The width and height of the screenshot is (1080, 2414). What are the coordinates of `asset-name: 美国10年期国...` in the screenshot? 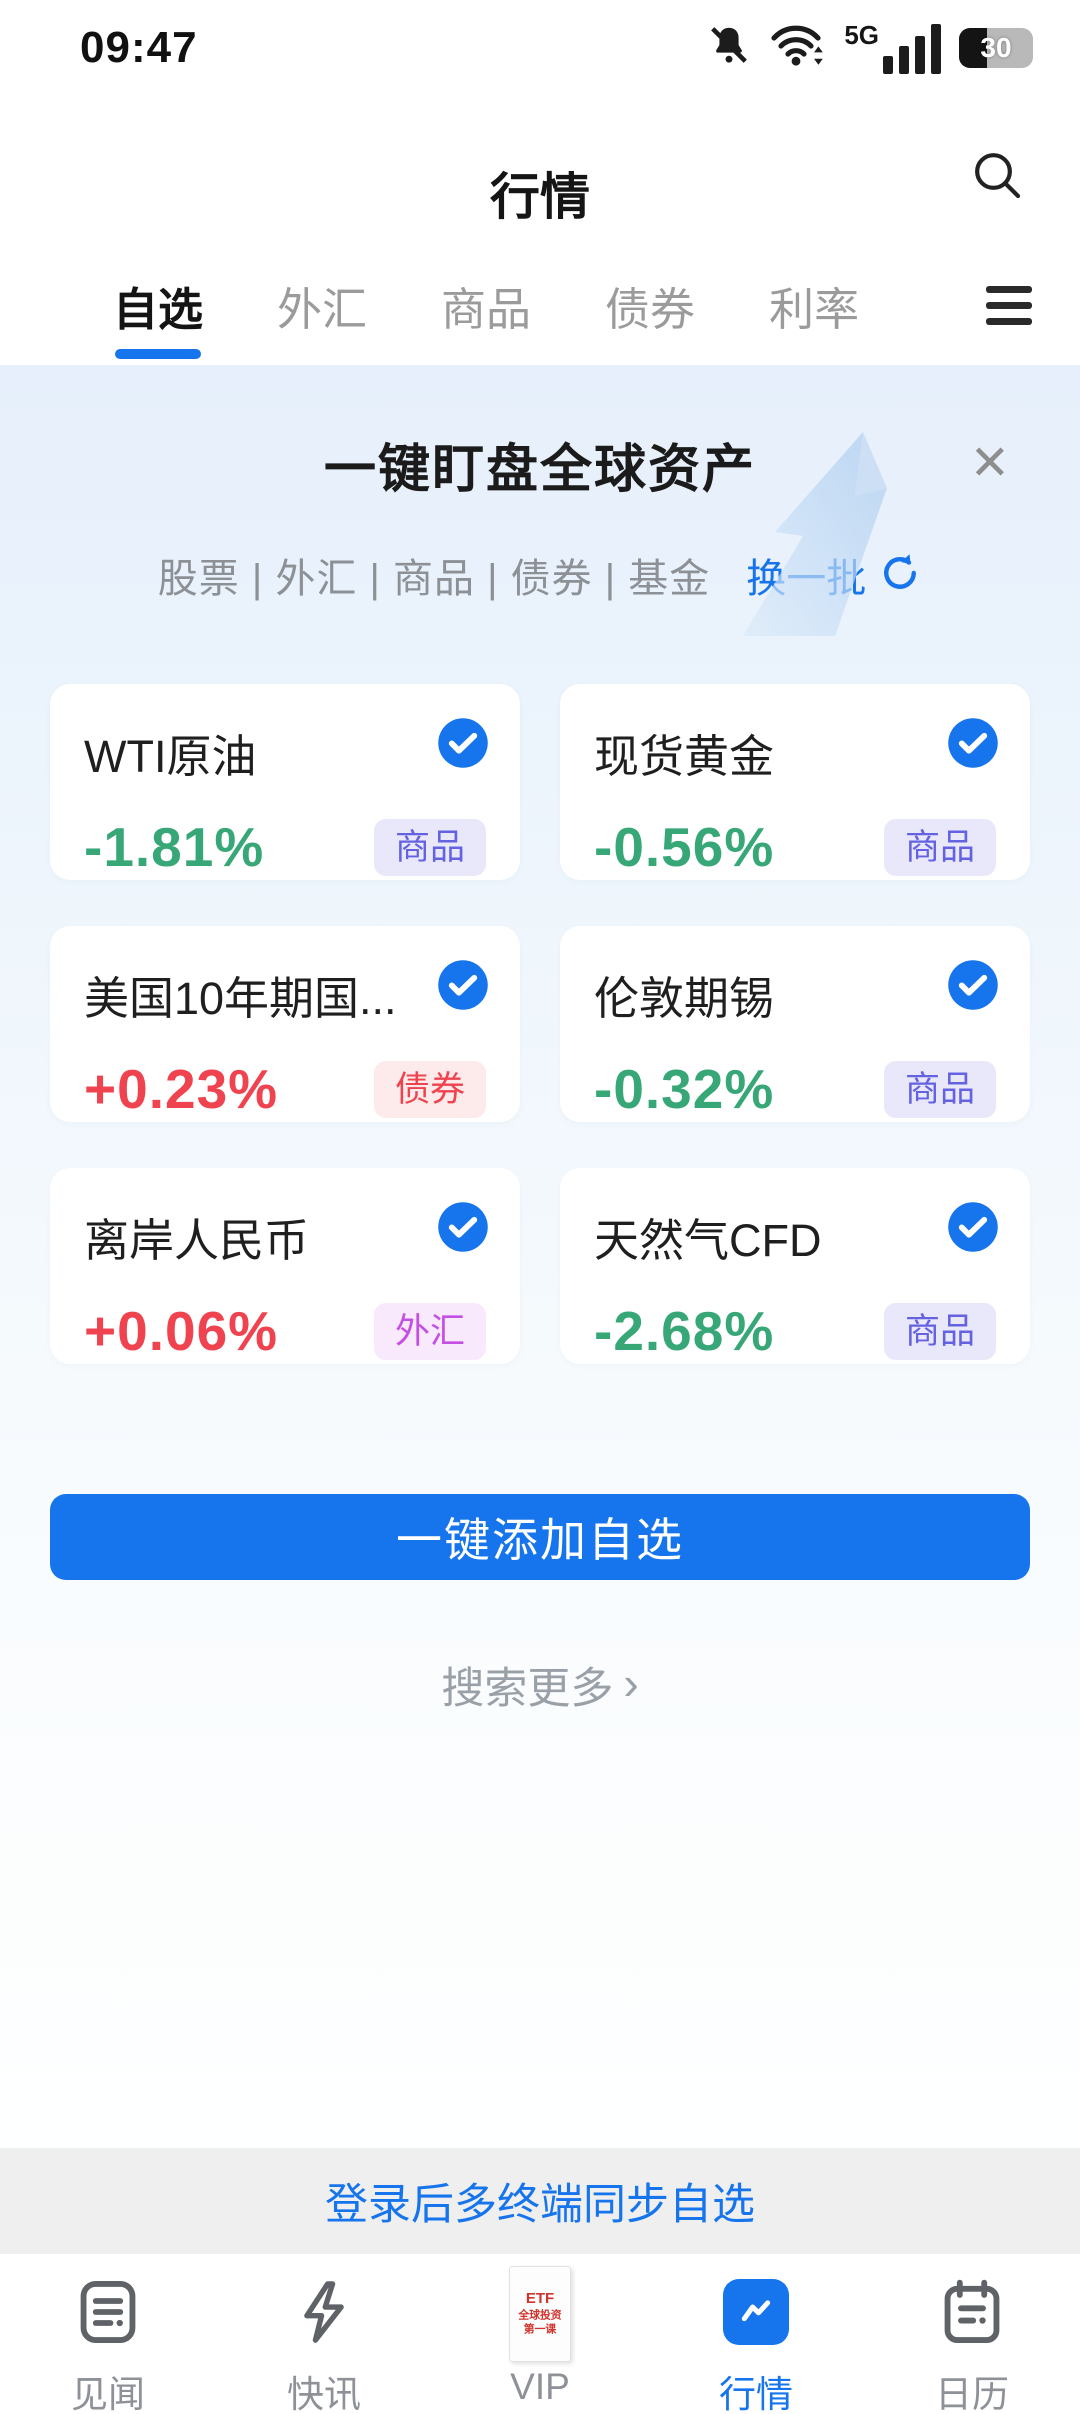 It's located at (240, 998).